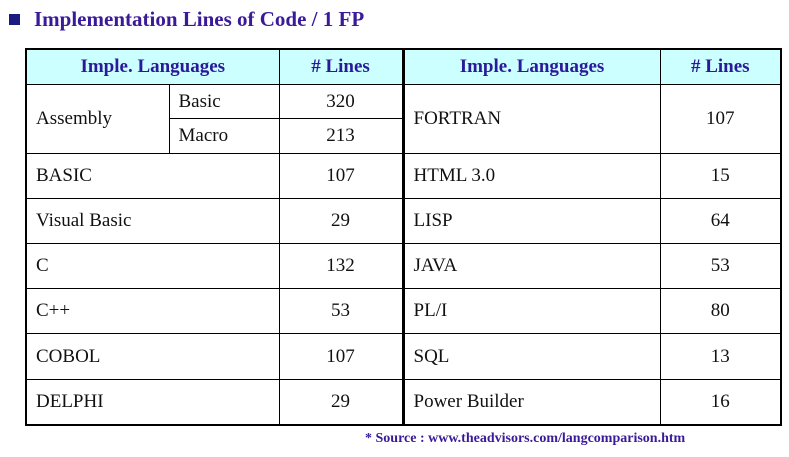  I want to click on table-row: C++ 53 PL/I 80, so click(403, 311).